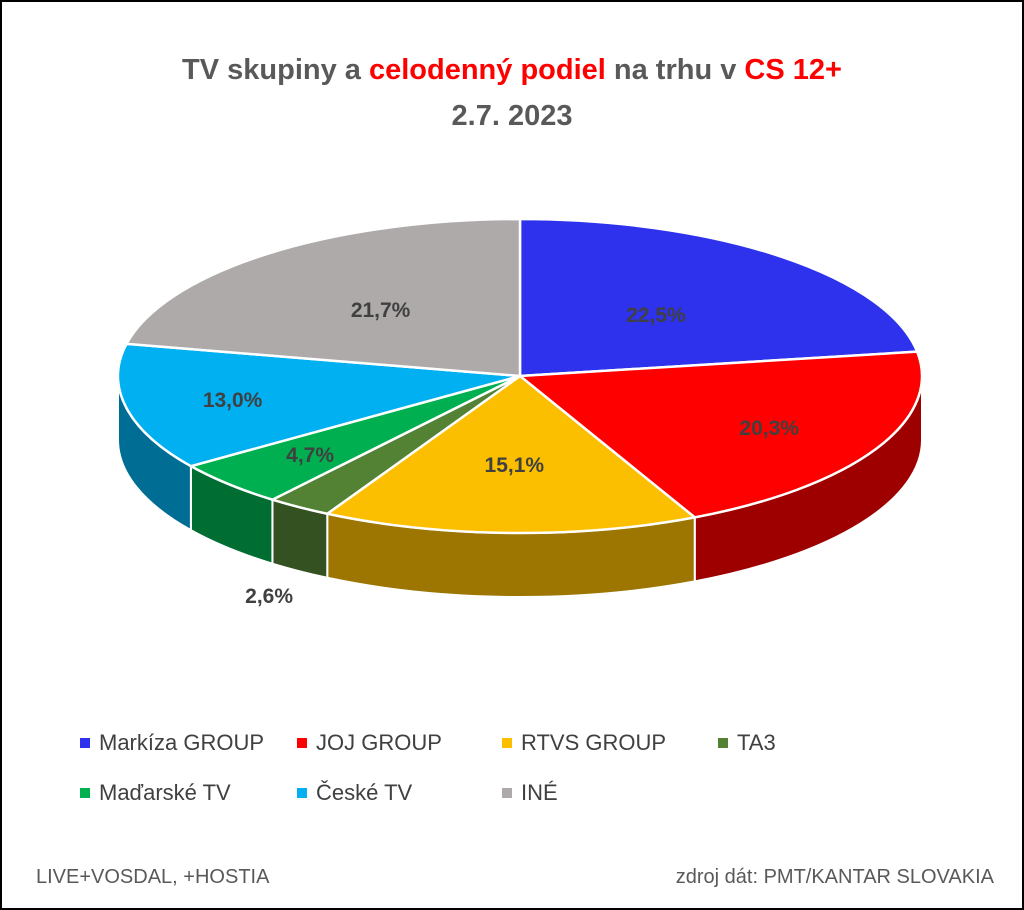 The image size is (1024, 910). Describe the element at coordinates (275, 70) in the screenshot. I see `title-part-1: TV skupiny a` at that location.